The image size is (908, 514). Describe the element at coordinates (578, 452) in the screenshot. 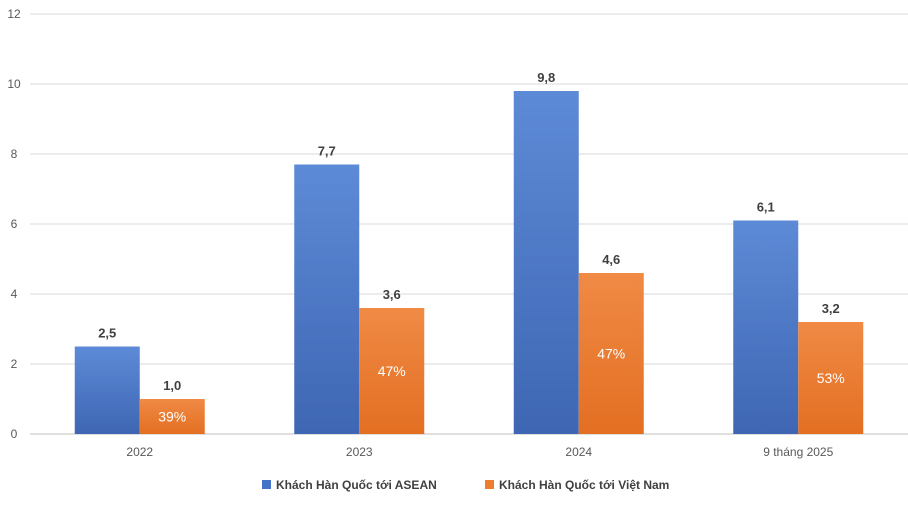

I see `x-category-label: 2024` at that location.